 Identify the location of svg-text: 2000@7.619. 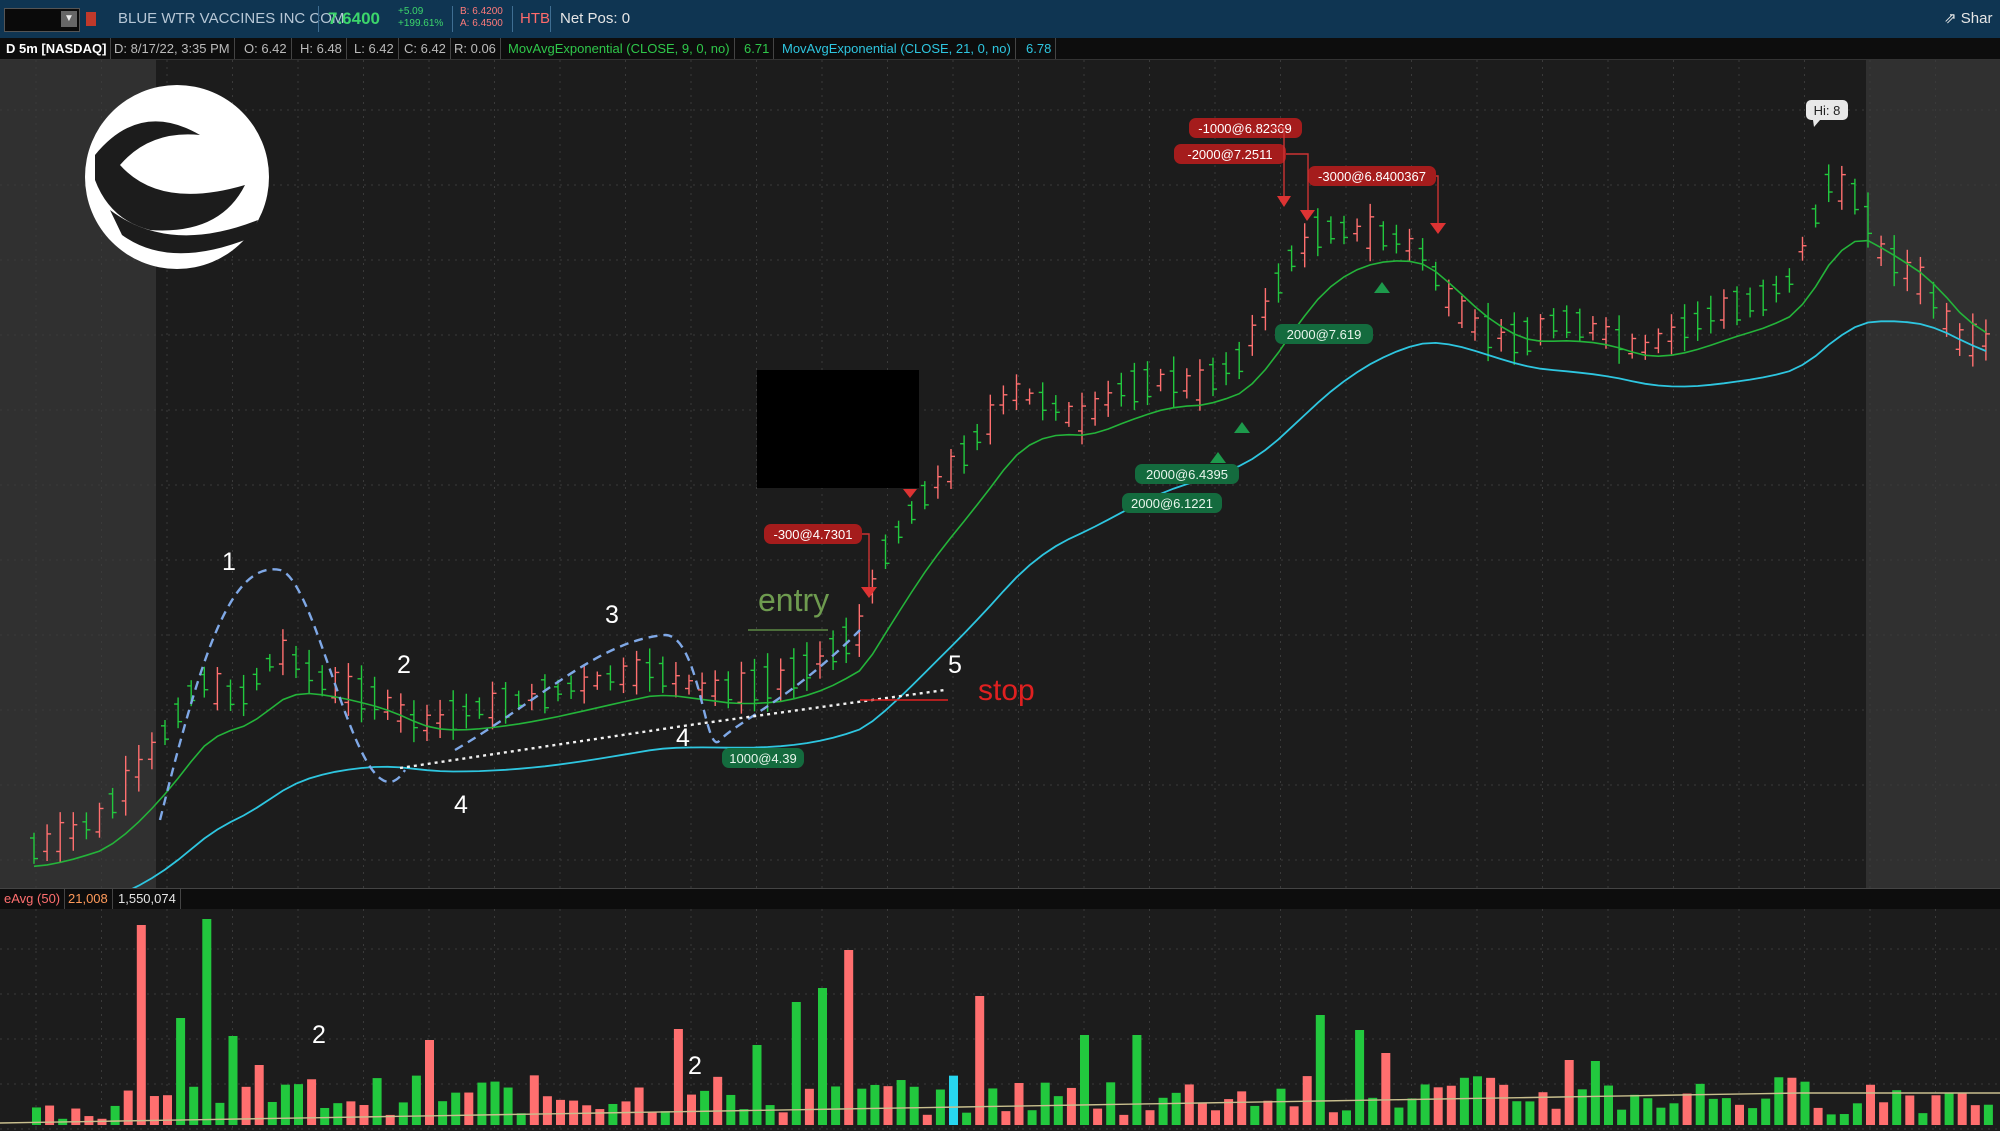
(1324, 334).